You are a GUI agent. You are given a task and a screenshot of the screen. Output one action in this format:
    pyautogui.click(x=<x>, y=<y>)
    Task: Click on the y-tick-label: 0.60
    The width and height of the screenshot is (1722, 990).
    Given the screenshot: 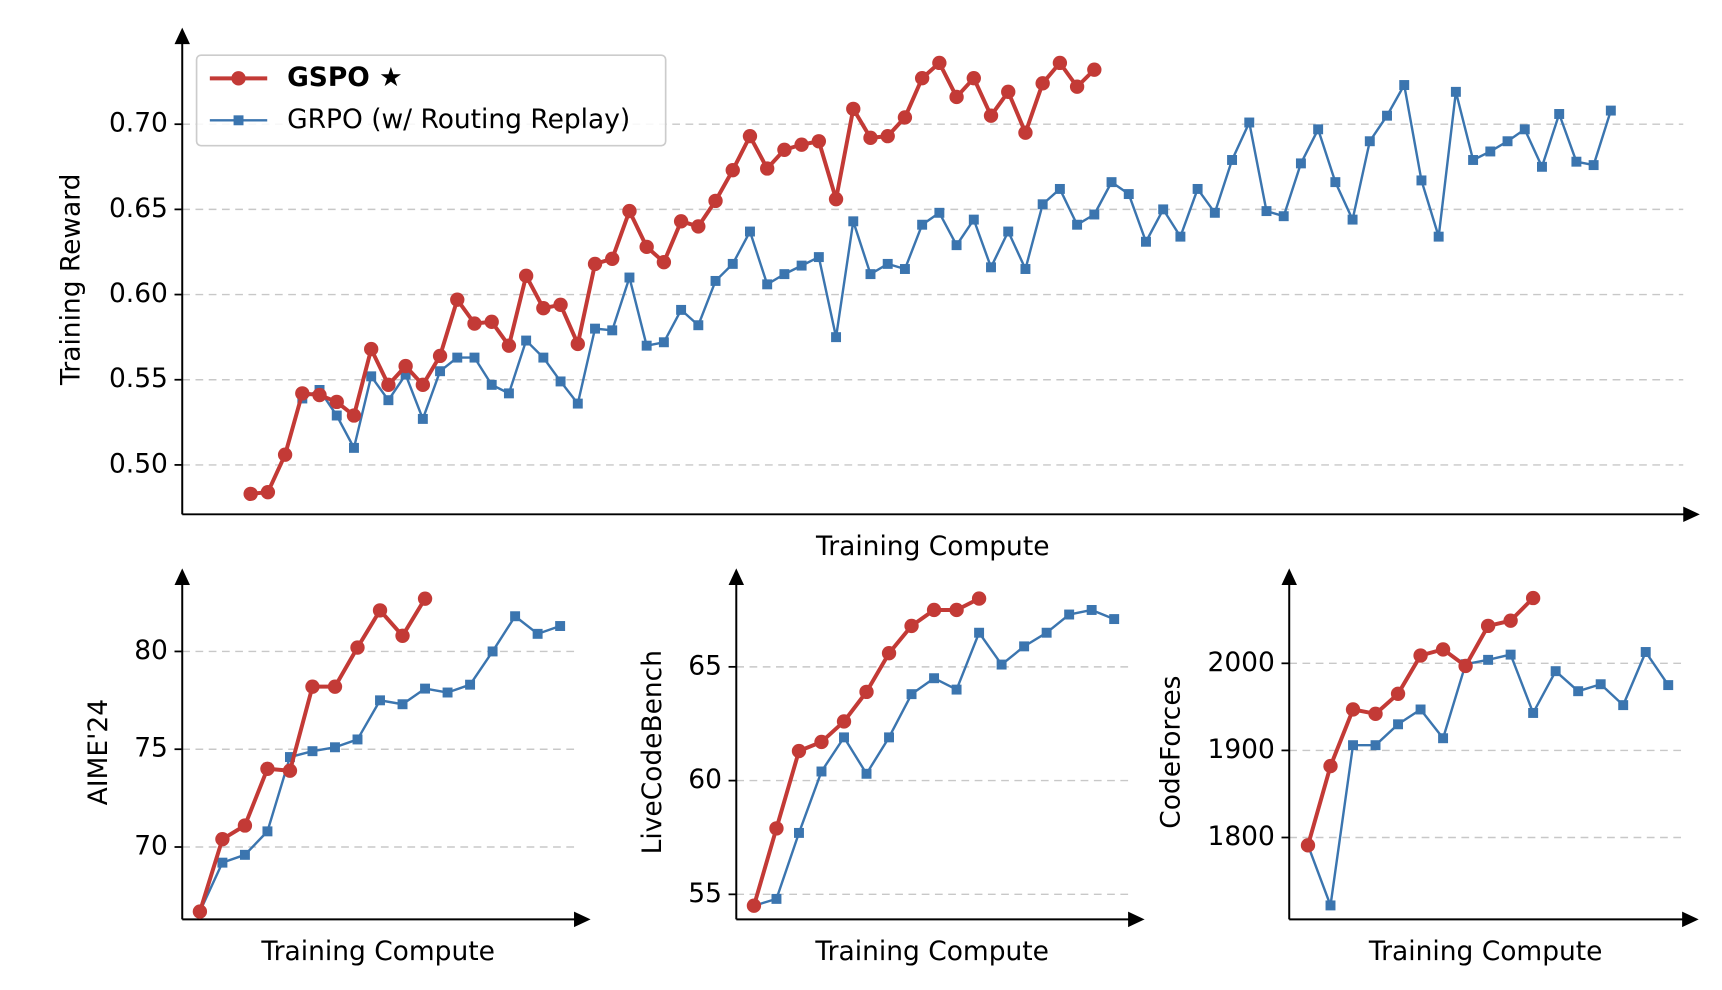 What is the action you would take?
    pyautogui.click(x=138, y=293)
    